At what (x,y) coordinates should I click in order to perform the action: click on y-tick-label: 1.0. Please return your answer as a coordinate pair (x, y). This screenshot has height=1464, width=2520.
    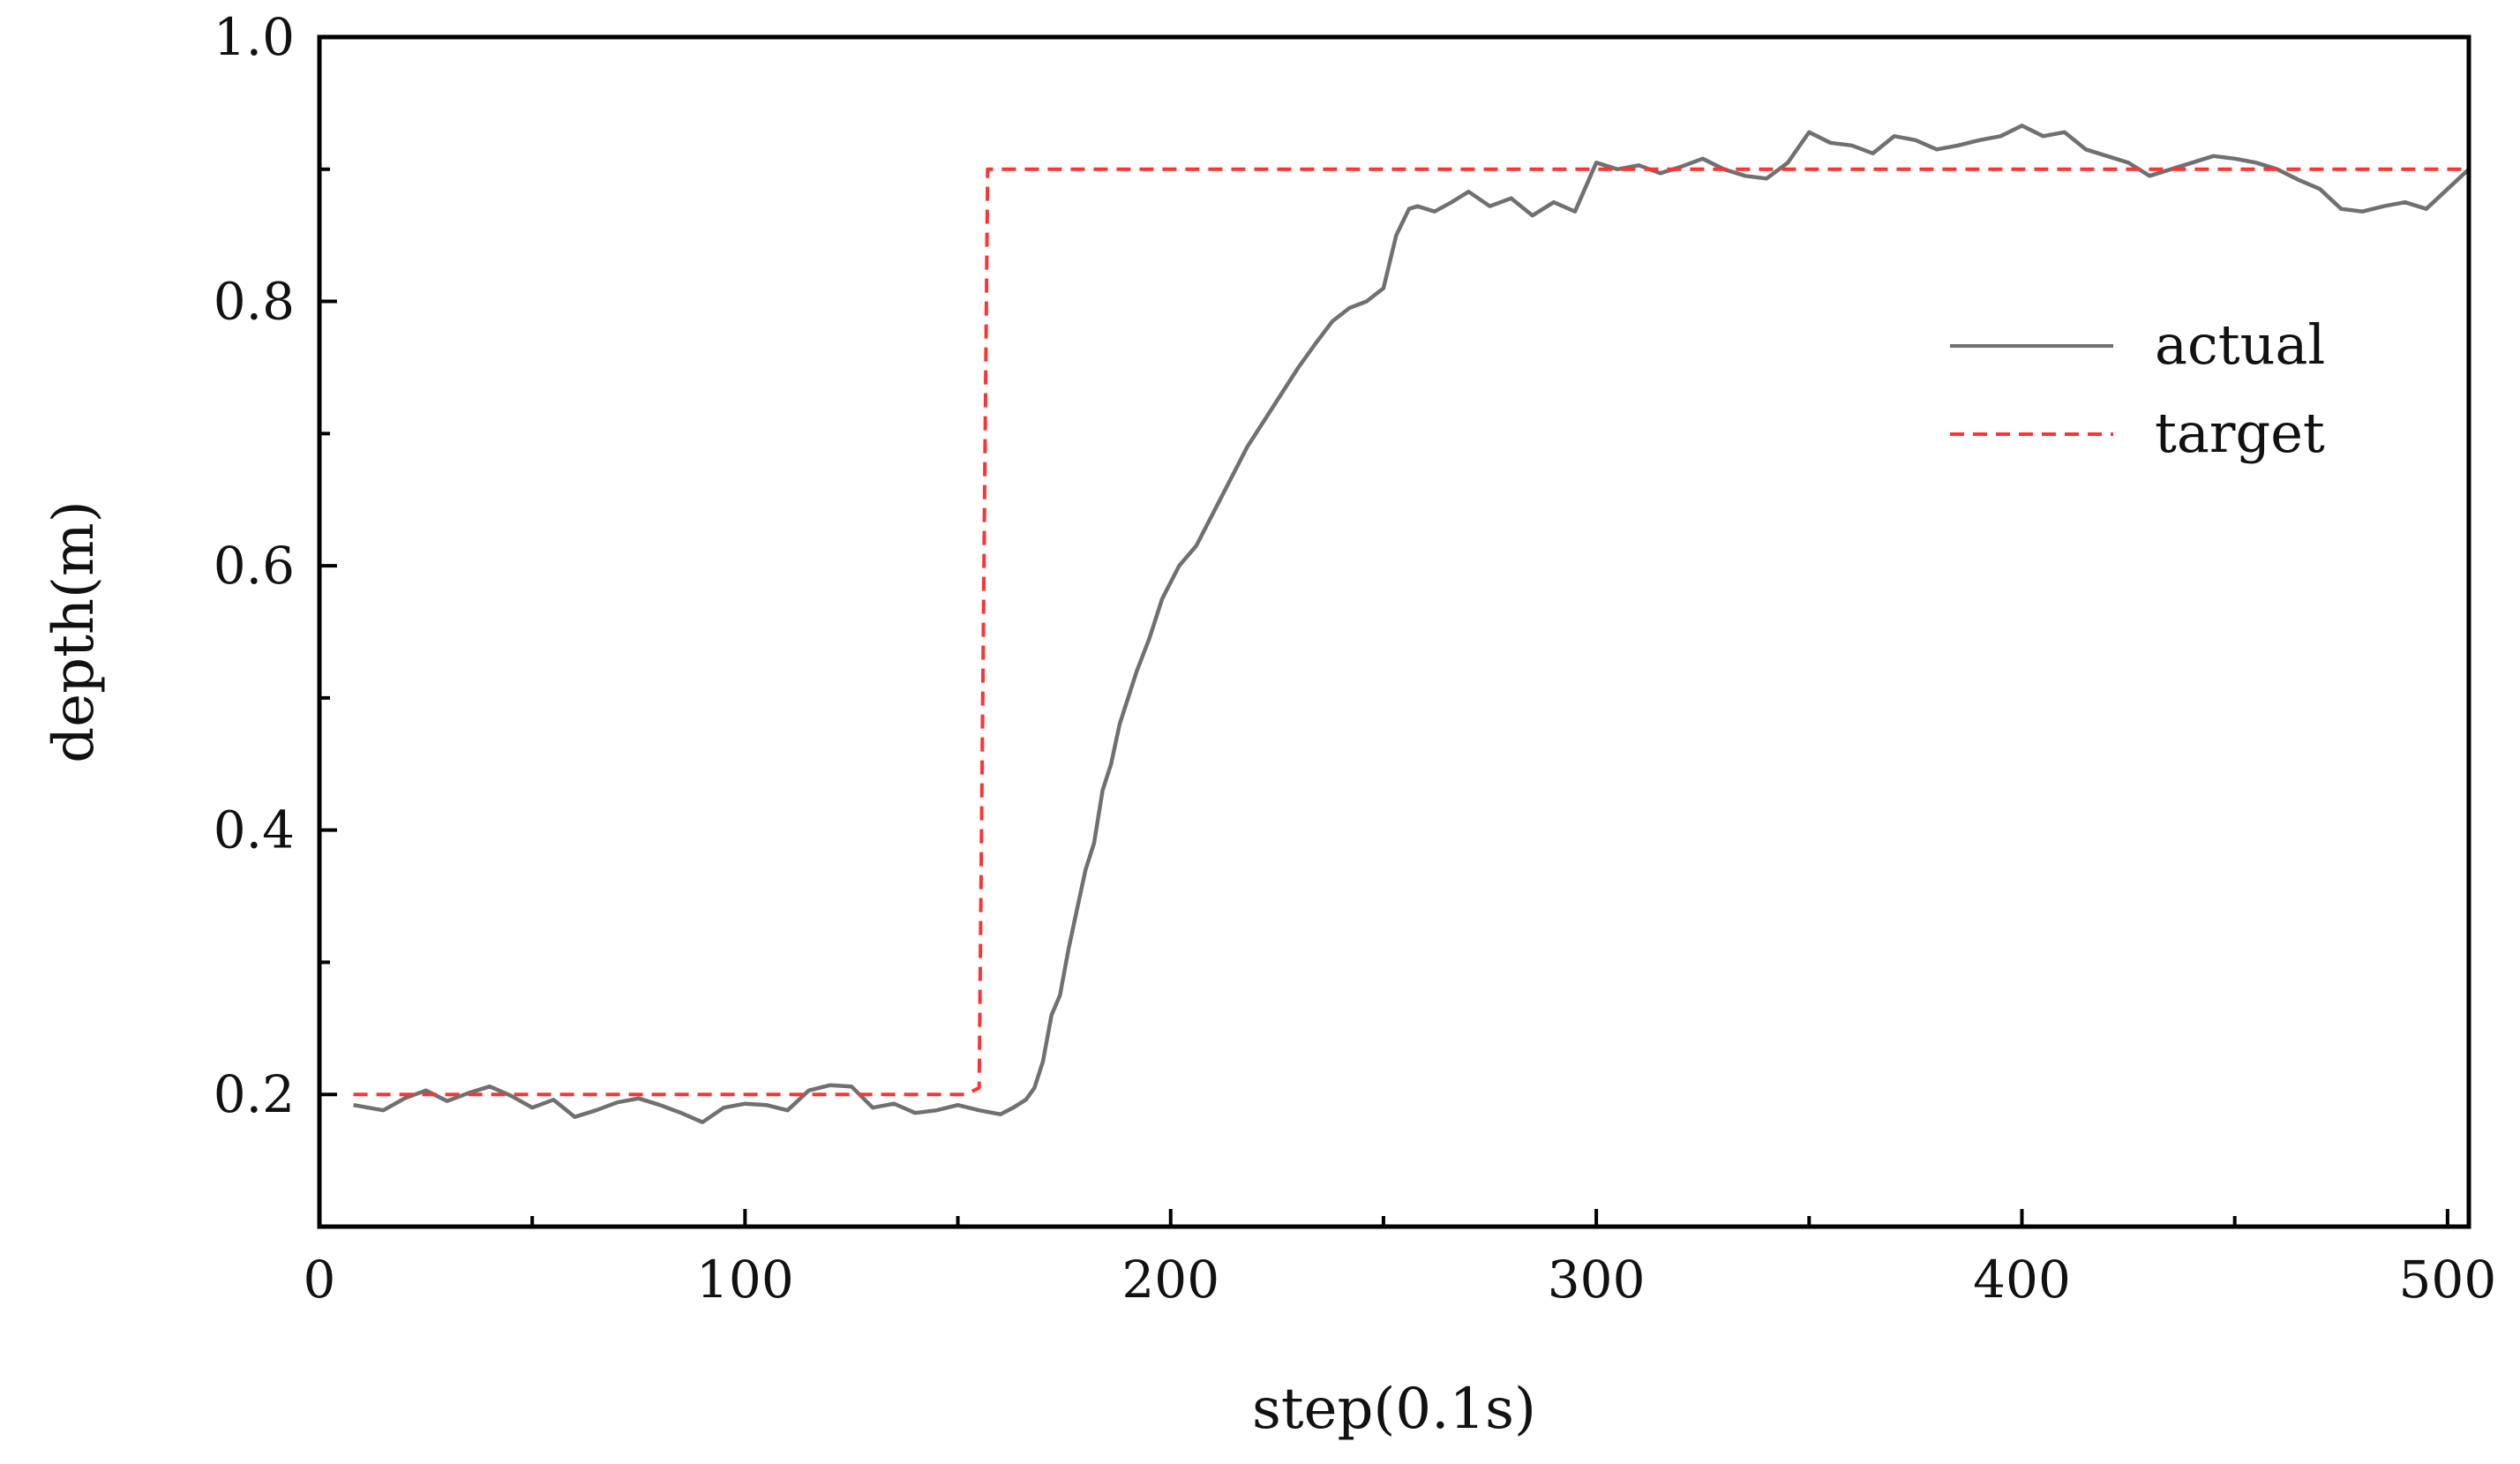
    Looking at the image, I should click on (254, 37).